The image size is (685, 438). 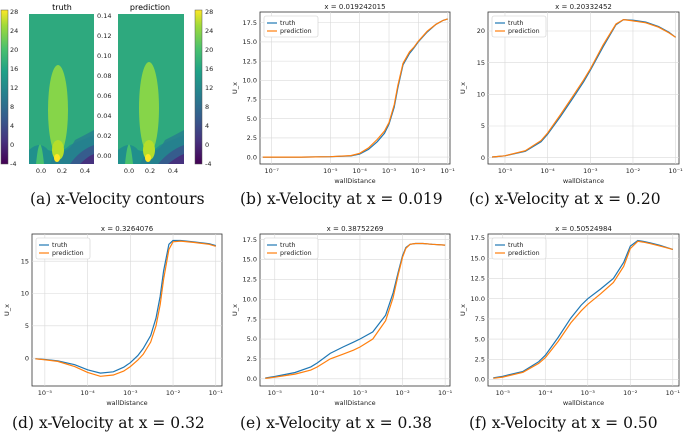 I want to click on y-tick-label: 0.0, so click(x=480, y=380).